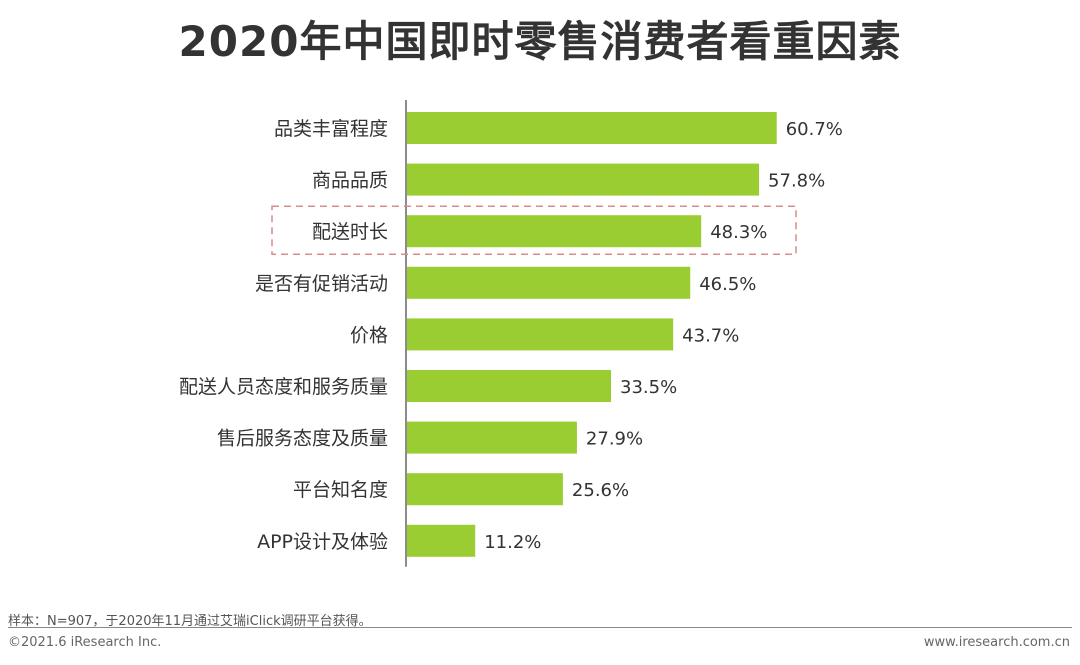 The image size is (1080, 665). I want to click on sample-footnote: 样本：N=907，于2020年11月通过艾瑞iClick调研平台获得。, so click(190, 621).